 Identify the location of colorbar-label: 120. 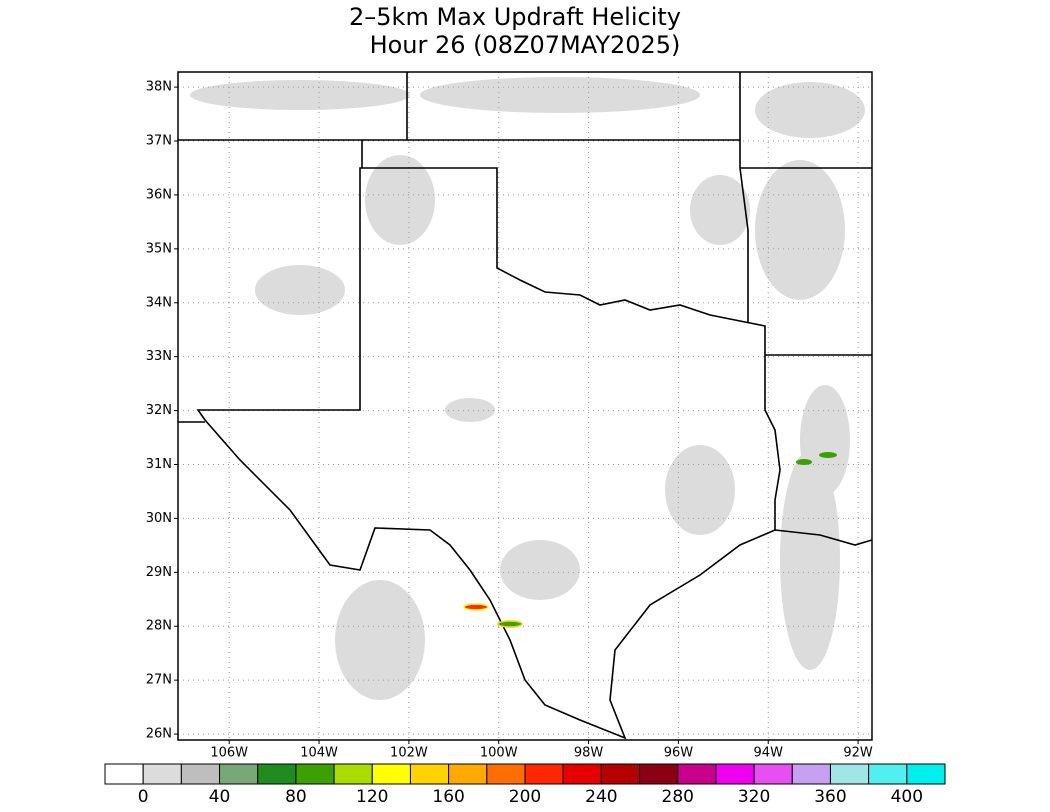
(372, 797).